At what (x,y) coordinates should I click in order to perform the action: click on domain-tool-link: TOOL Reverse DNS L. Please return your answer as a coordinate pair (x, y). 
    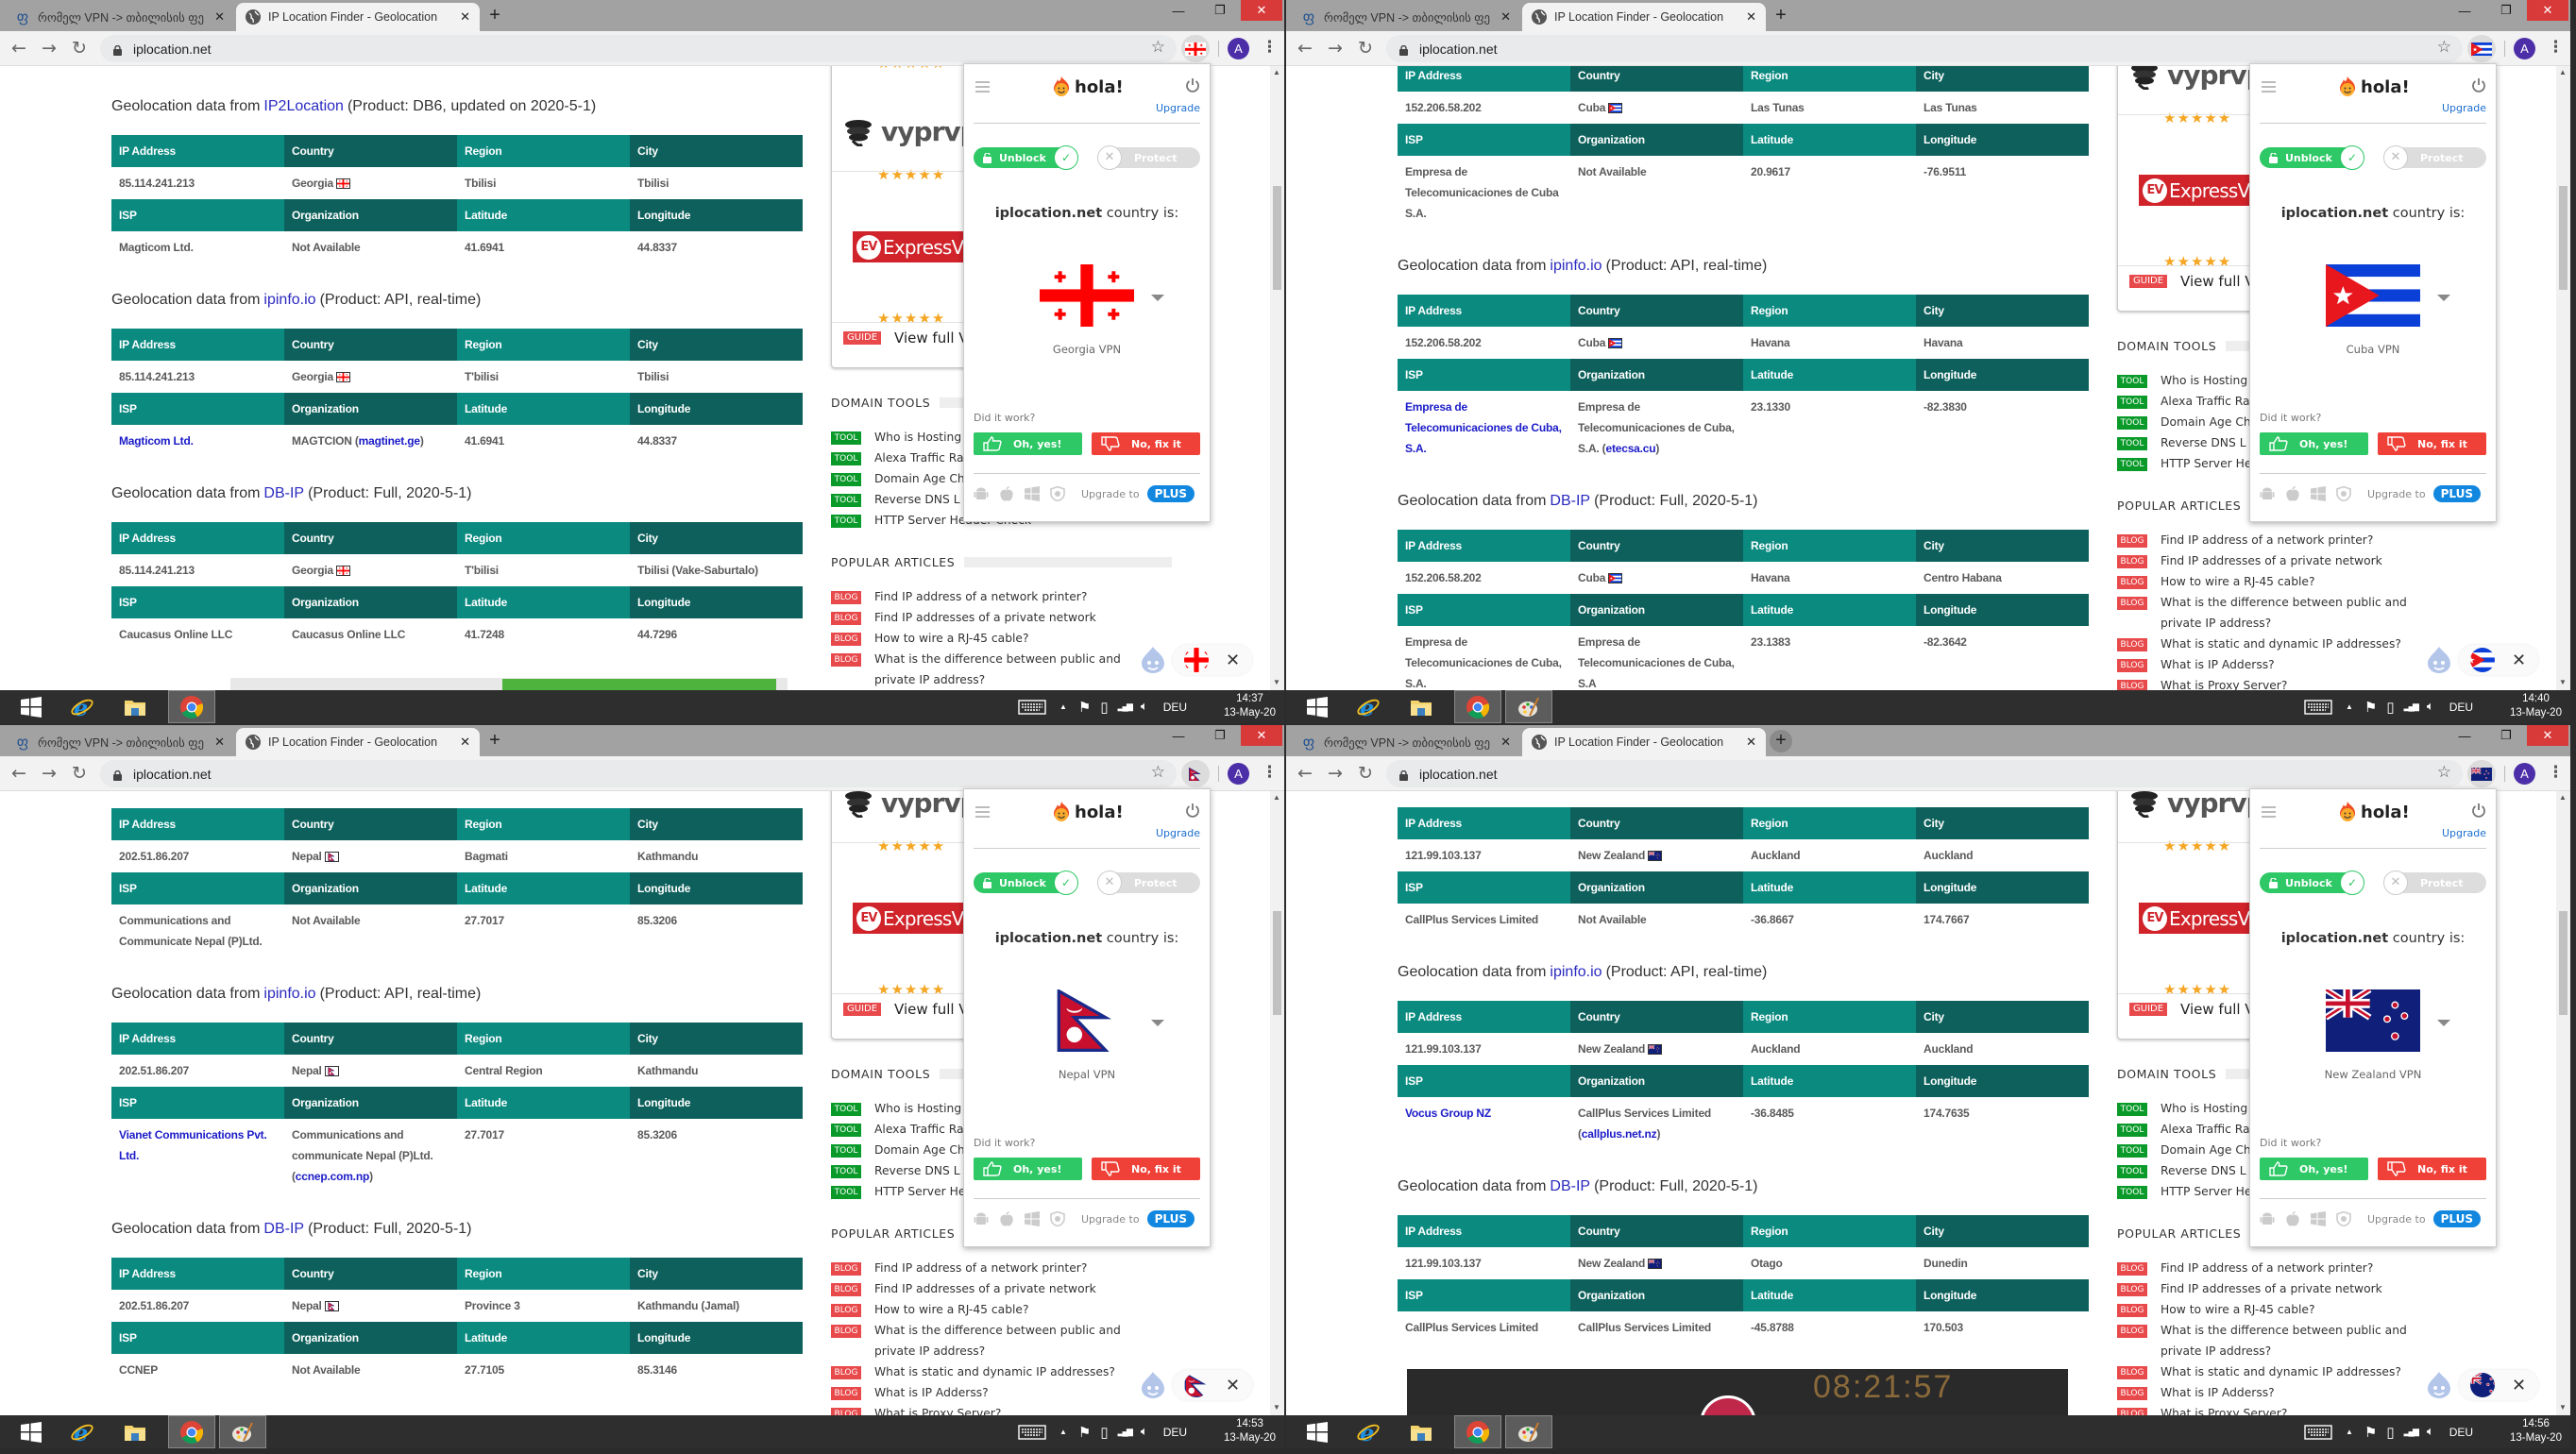
    Looking at the image, I should click on (2280, 442).